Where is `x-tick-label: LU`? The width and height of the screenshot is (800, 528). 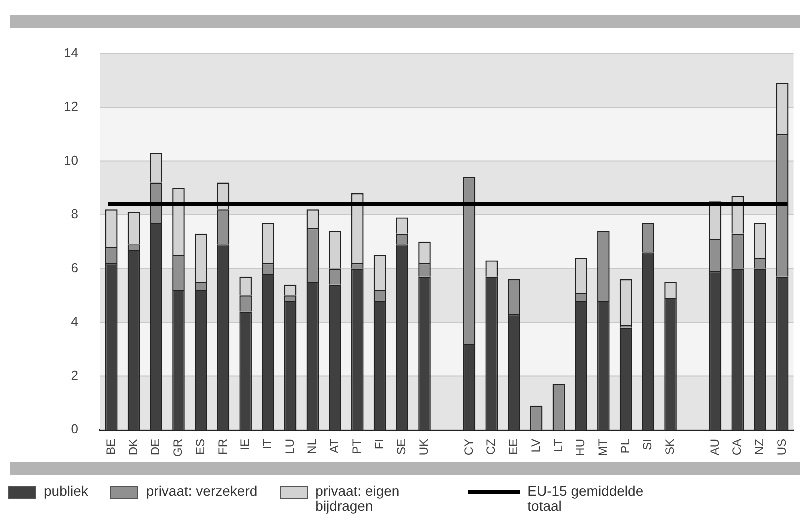 x-tick-label: LU is located at coordinates (289, 446).